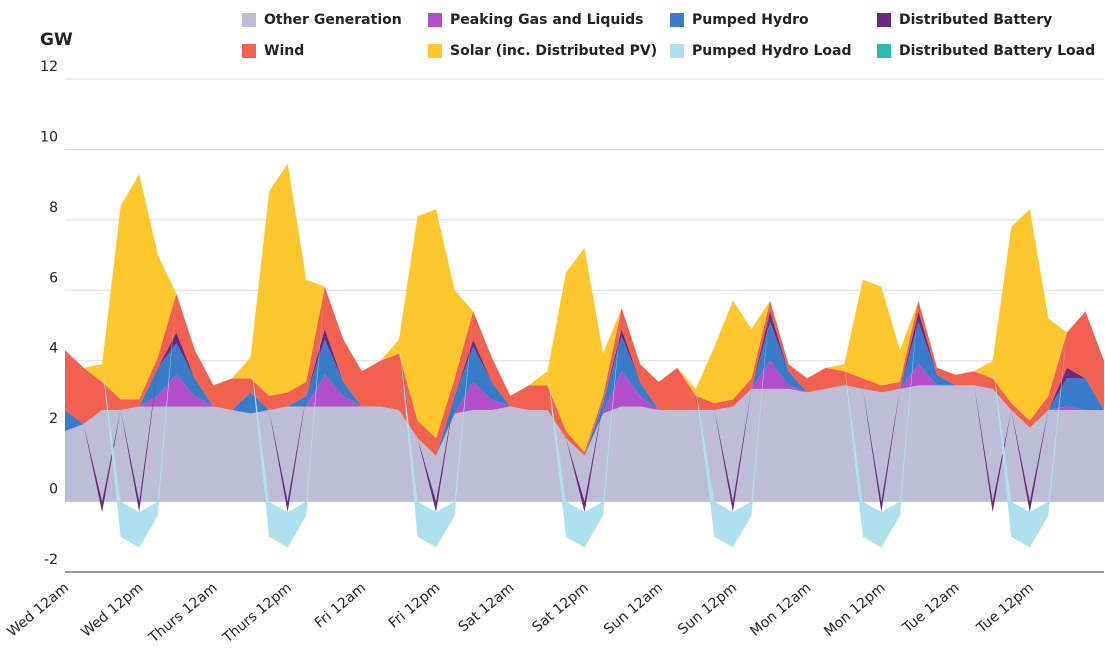  I want to click on x-tick-label: Tue 12am, so click(930, 608).